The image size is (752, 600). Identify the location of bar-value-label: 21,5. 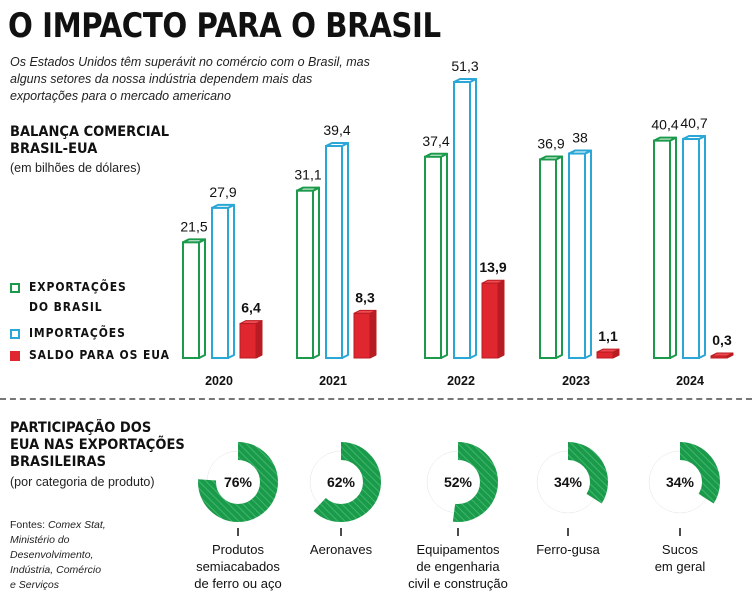
(193, 226).